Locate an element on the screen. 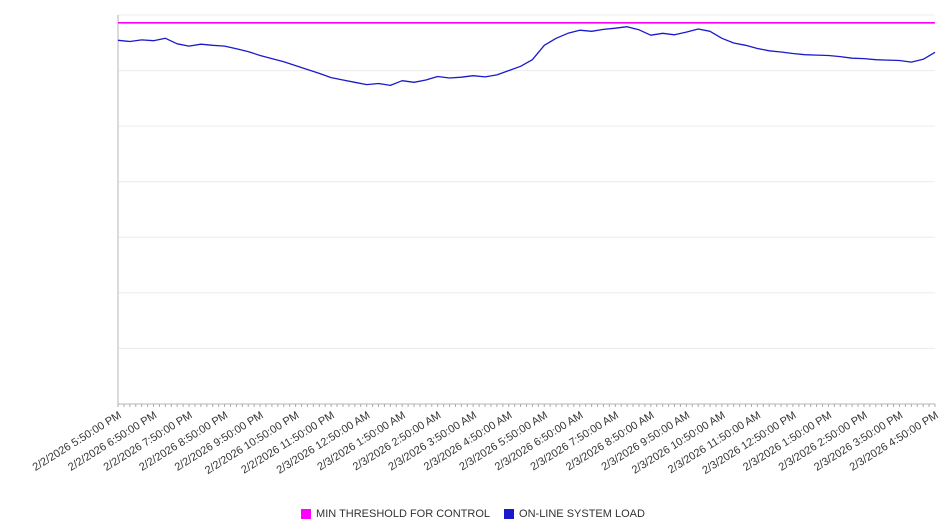 The width and height of the screenshot is (946, 526). legend-label-load: ON-LINE SYSTEM LOAD is located at coordinates (582, 514).